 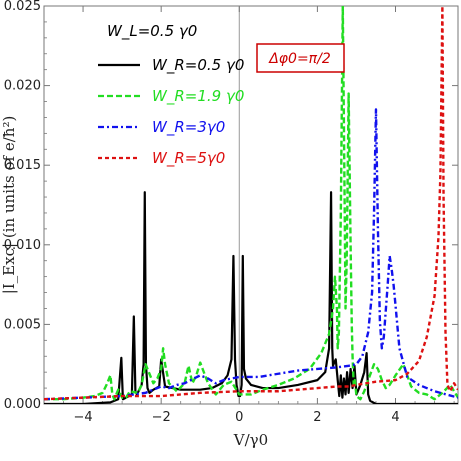 I want to click on y-tick-label: 0.015, so click(x=22, y=165).